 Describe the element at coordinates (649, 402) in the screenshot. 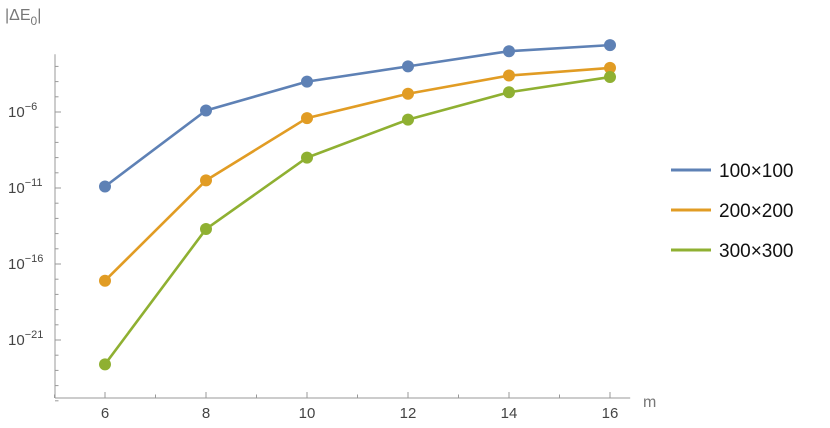

I see `x-axis-title: m` at that location.